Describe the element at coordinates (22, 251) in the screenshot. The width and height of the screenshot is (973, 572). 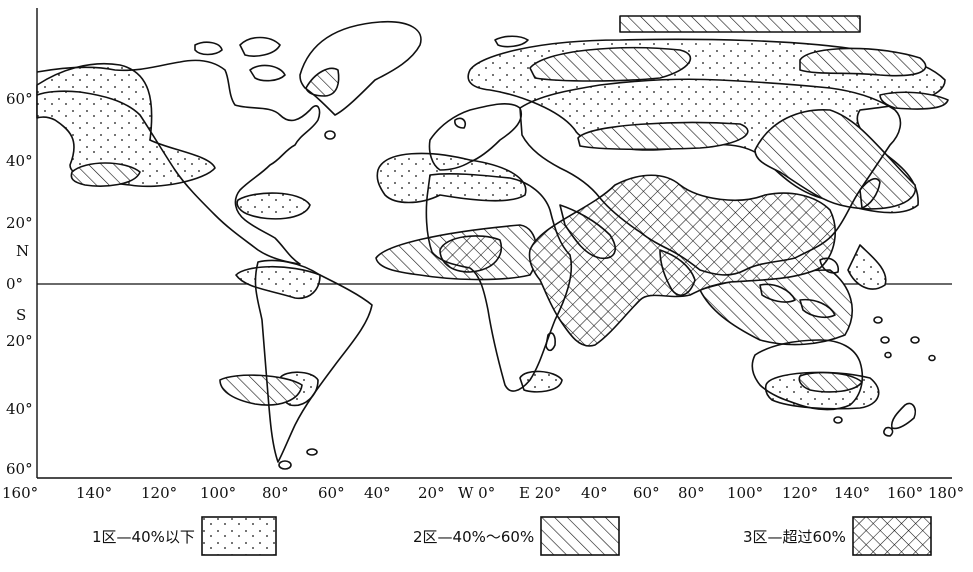
I see `lat-label: N` at that location.